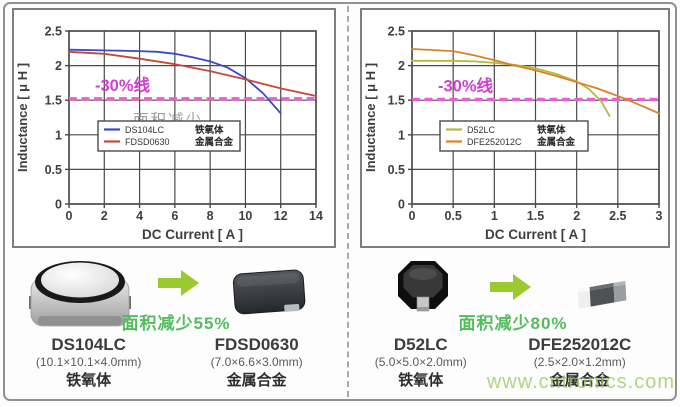 The height and width of the screenshot is (407, 680). I want to click on legend: DS104LC 铁氧体 FDSD0630 金属合金, so click(169, 136).